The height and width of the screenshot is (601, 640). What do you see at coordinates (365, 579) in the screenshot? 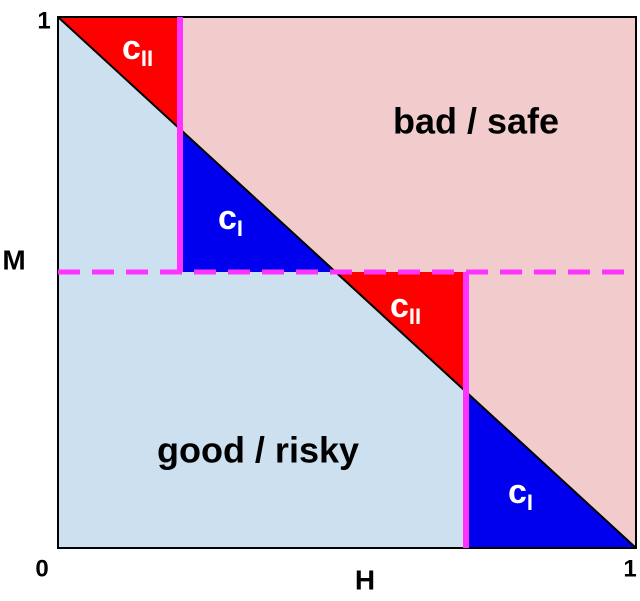
I see `x-axis-label: H` at bounding box center [365, 579].